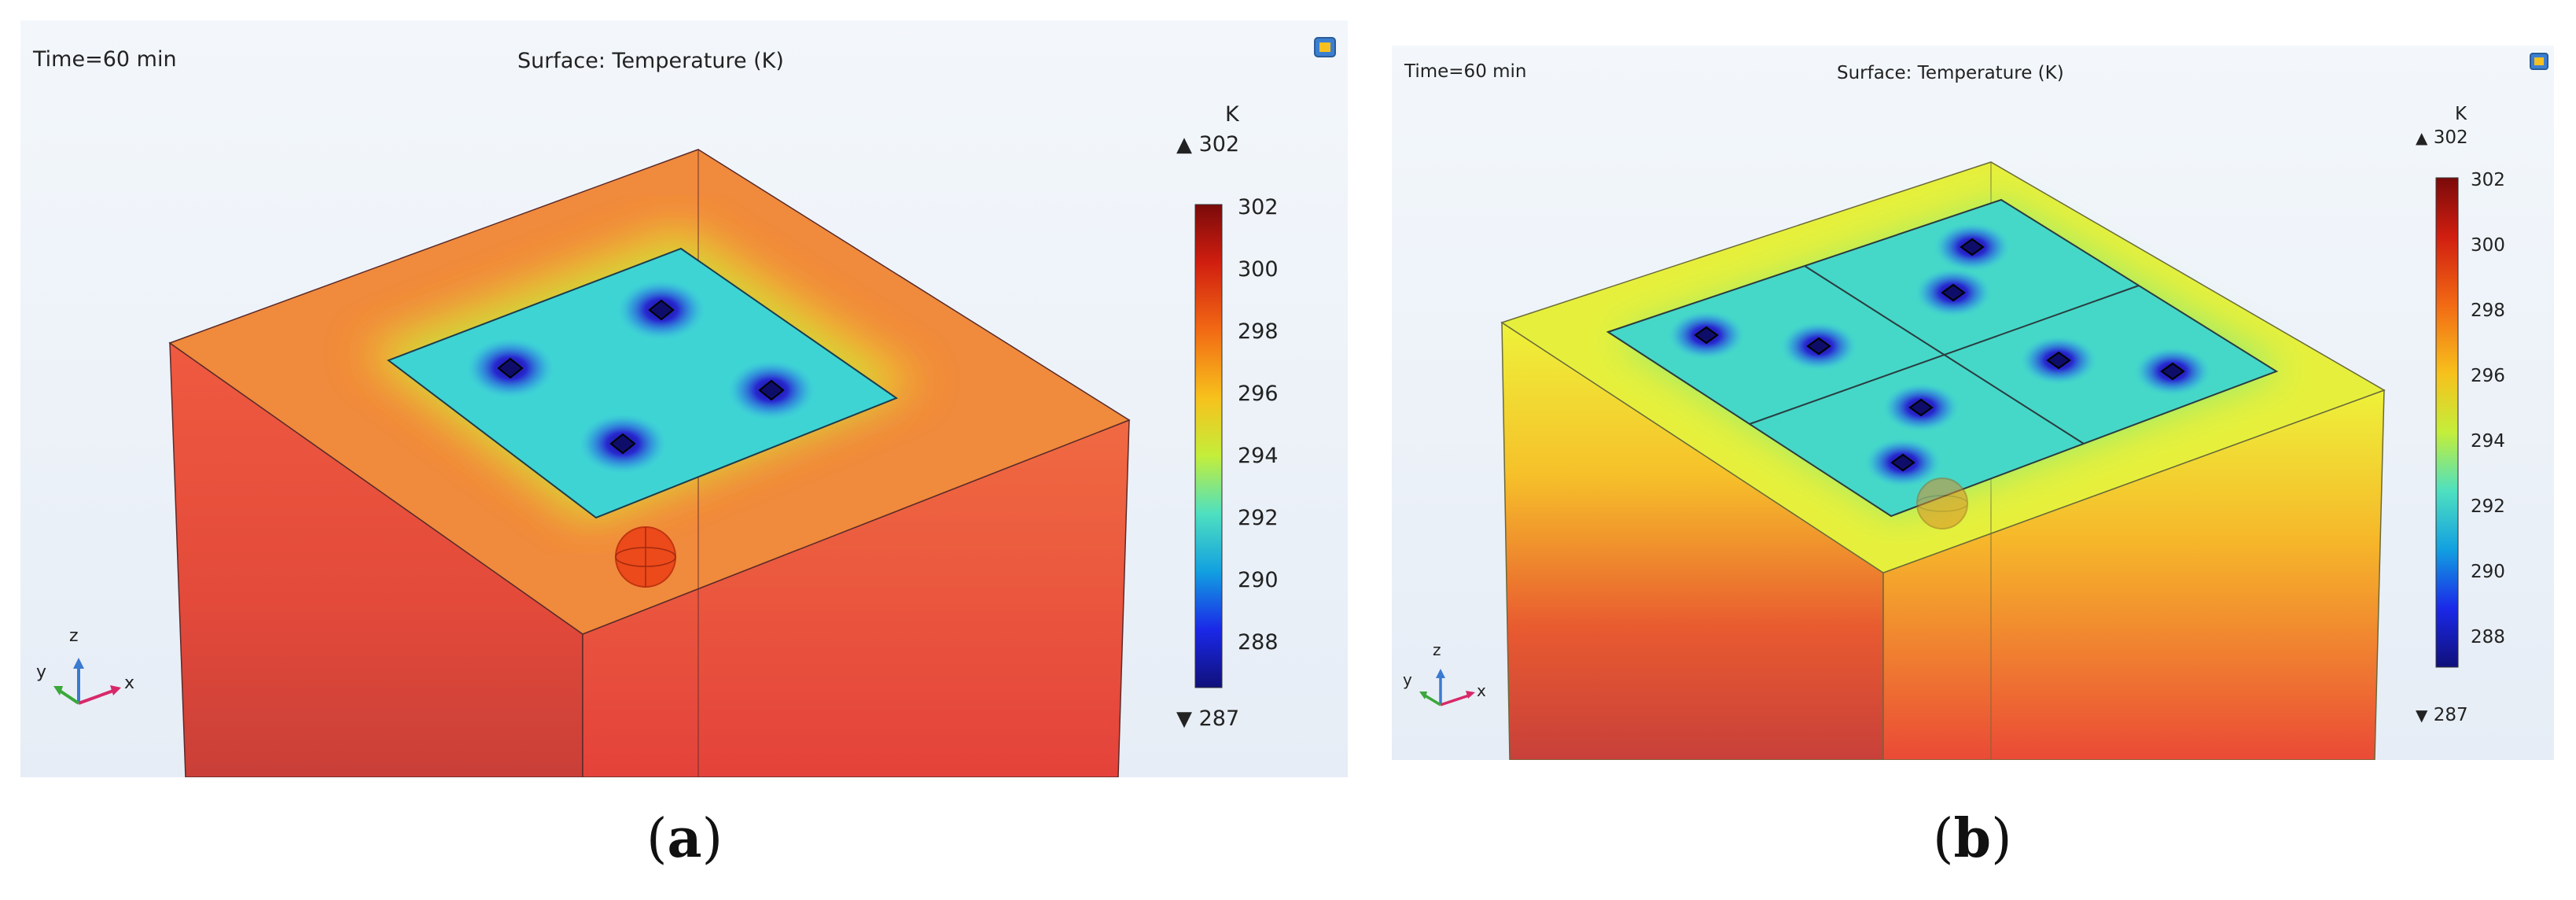 The height and width of the screenshot is (900, 2576). Describe the element at coordinates (1939, 355) in the screenshot. I see `cold-spots-b` at that location.